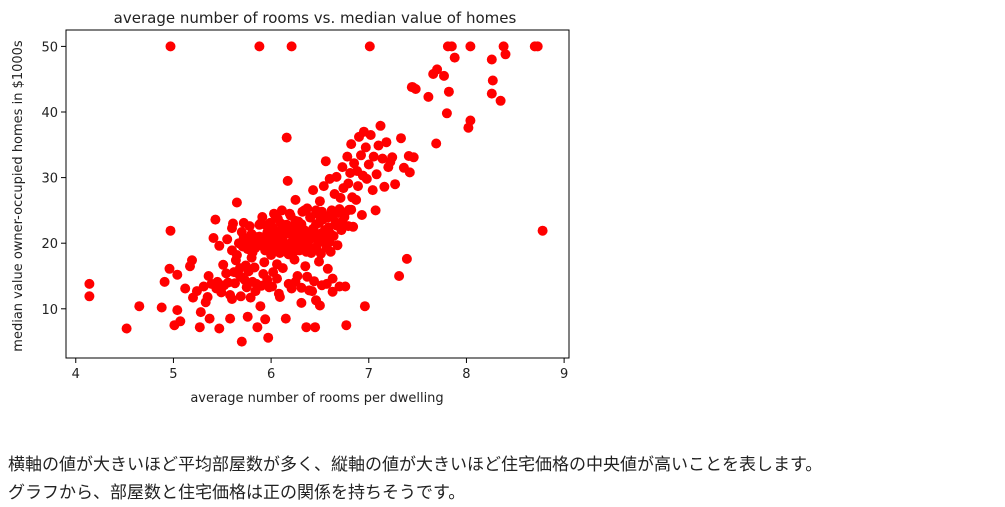  I want to click on x-tick-label: 4, so click(76, 374).